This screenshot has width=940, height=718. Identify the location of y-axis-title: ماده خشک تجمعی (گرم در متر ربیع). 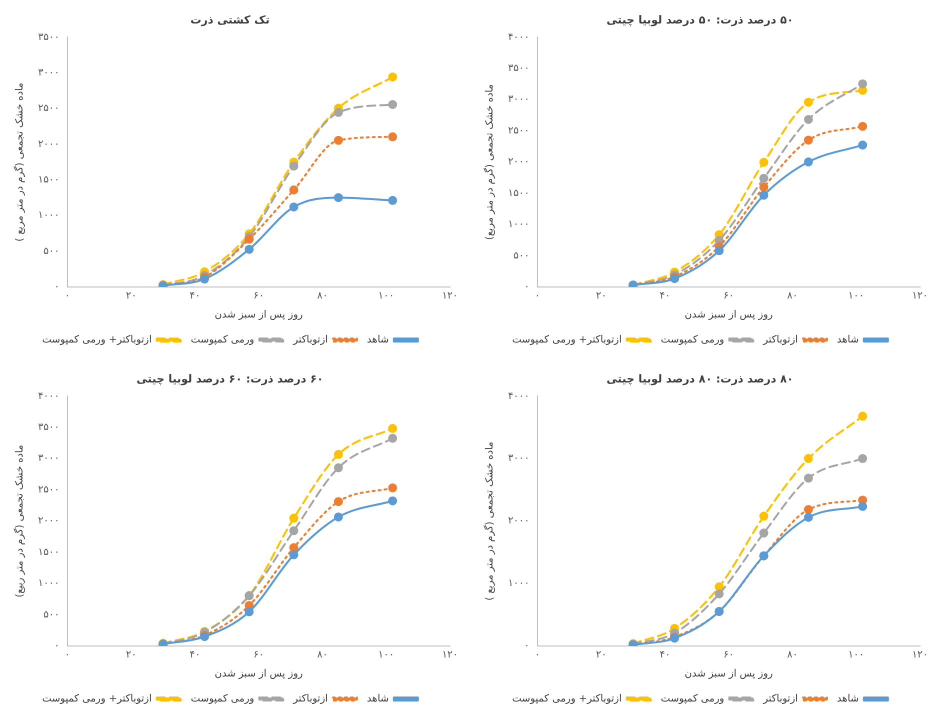
(20, 521).